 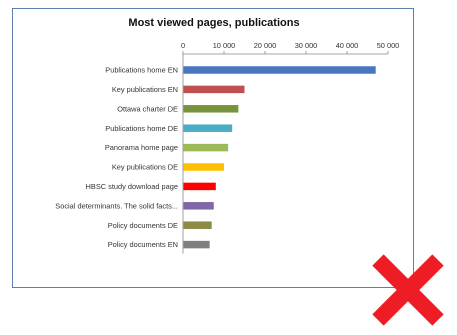 What do you see at coordinates (145, 167) in the screenshot?
I see `category-label: Key publications DE` at bounding box center [145, 167].